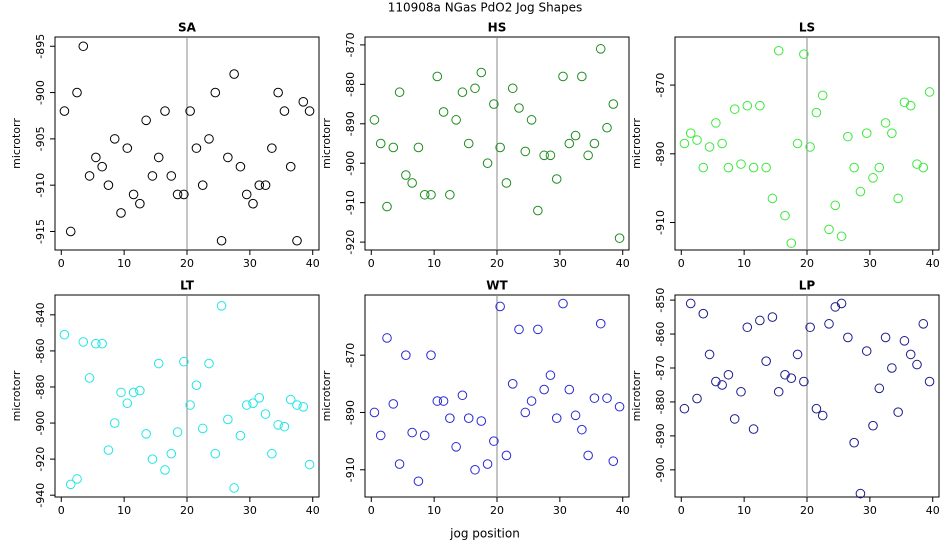 This screenshot has width=950, height=550. I want to click on panel-title: LT, so click(187, 286).